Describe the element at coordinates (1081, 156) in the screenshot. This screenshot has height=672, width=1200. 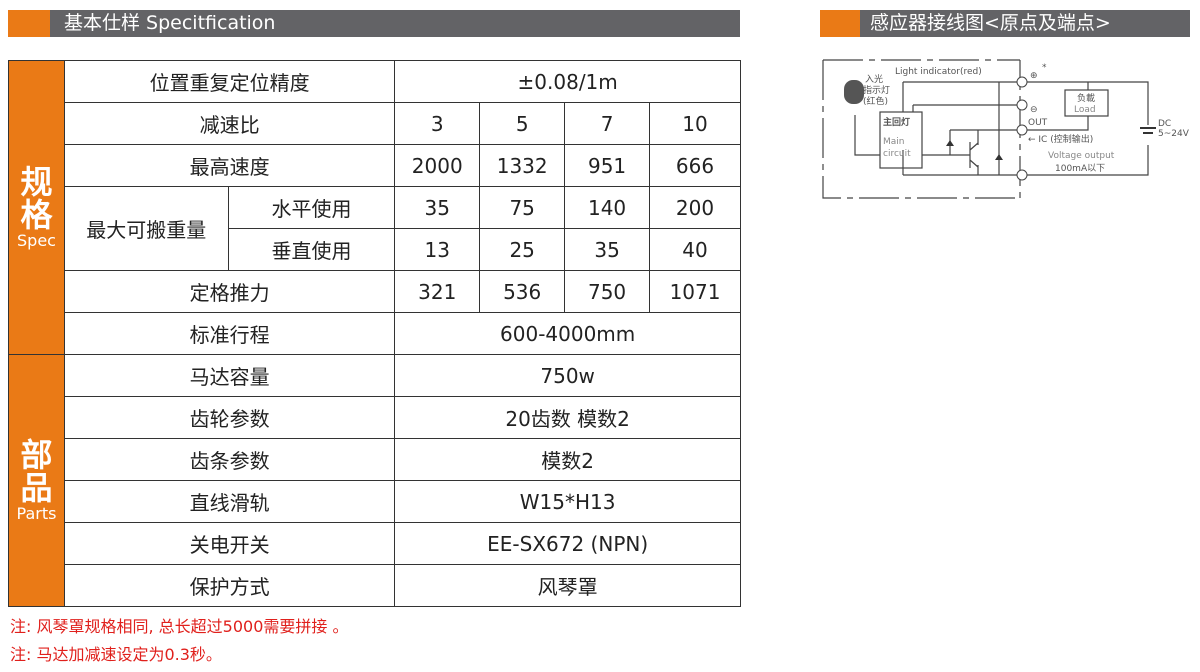
I see `voltage-output-label: Voltage output` at that location.